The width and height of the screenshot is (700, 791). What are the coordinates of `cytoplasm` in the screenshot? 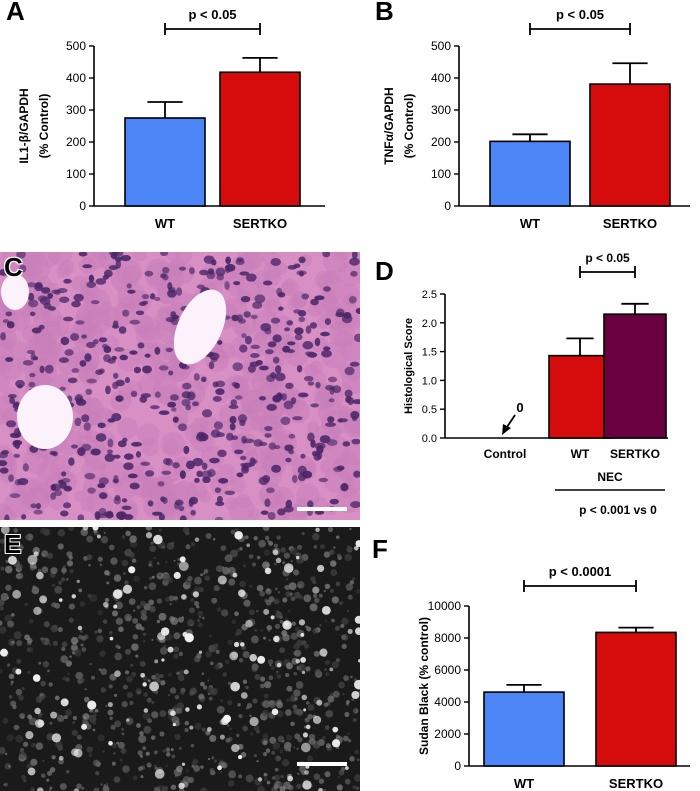 It's located at (134, 389).